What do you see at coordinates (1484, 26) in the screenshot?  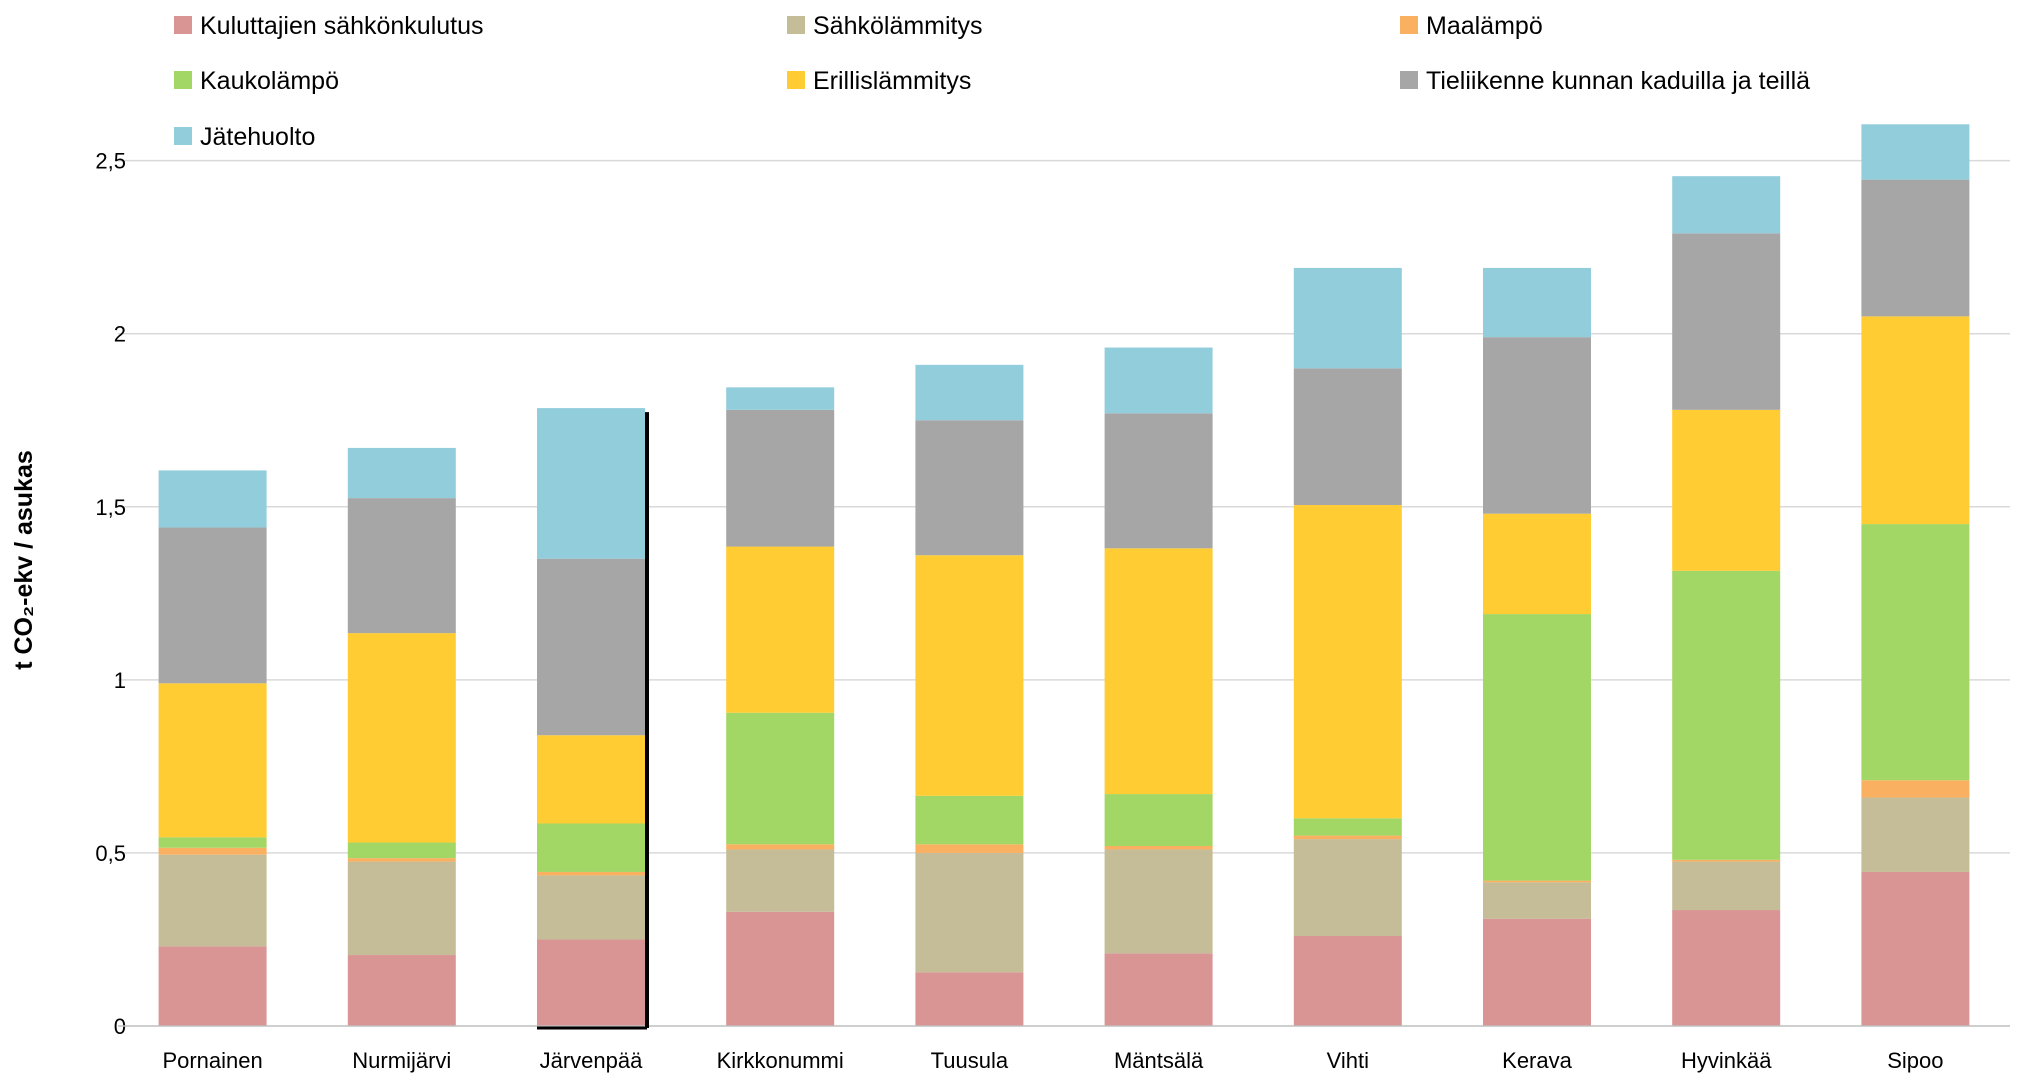 I see `legend-label: Maalämpö` at bounding box center [1484, 26].